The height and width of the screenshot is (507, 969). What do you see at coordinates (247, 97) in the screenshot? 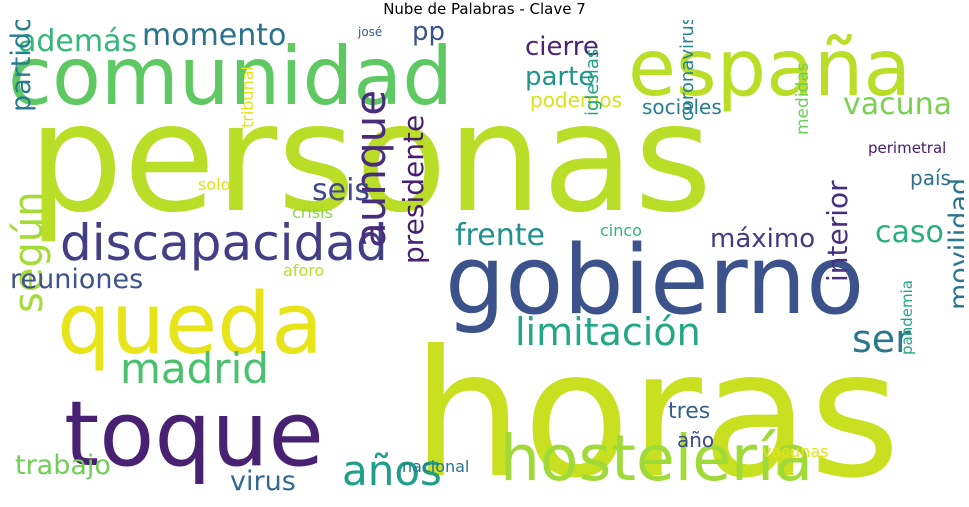
I see `word-tribunal: tribunal` at bounding box center [247, 97].